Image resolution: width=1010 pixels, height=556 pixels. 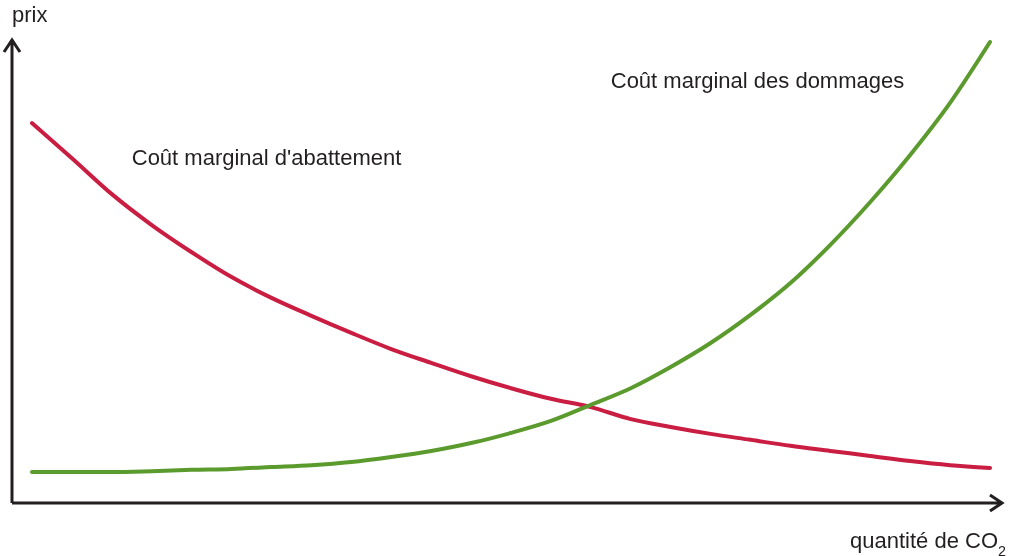 What do you see at coordinates (928, 542) in the screenshot?
I see `x-axis-title: quantité de CO$_{2}$` at bounding box center [928, 542].